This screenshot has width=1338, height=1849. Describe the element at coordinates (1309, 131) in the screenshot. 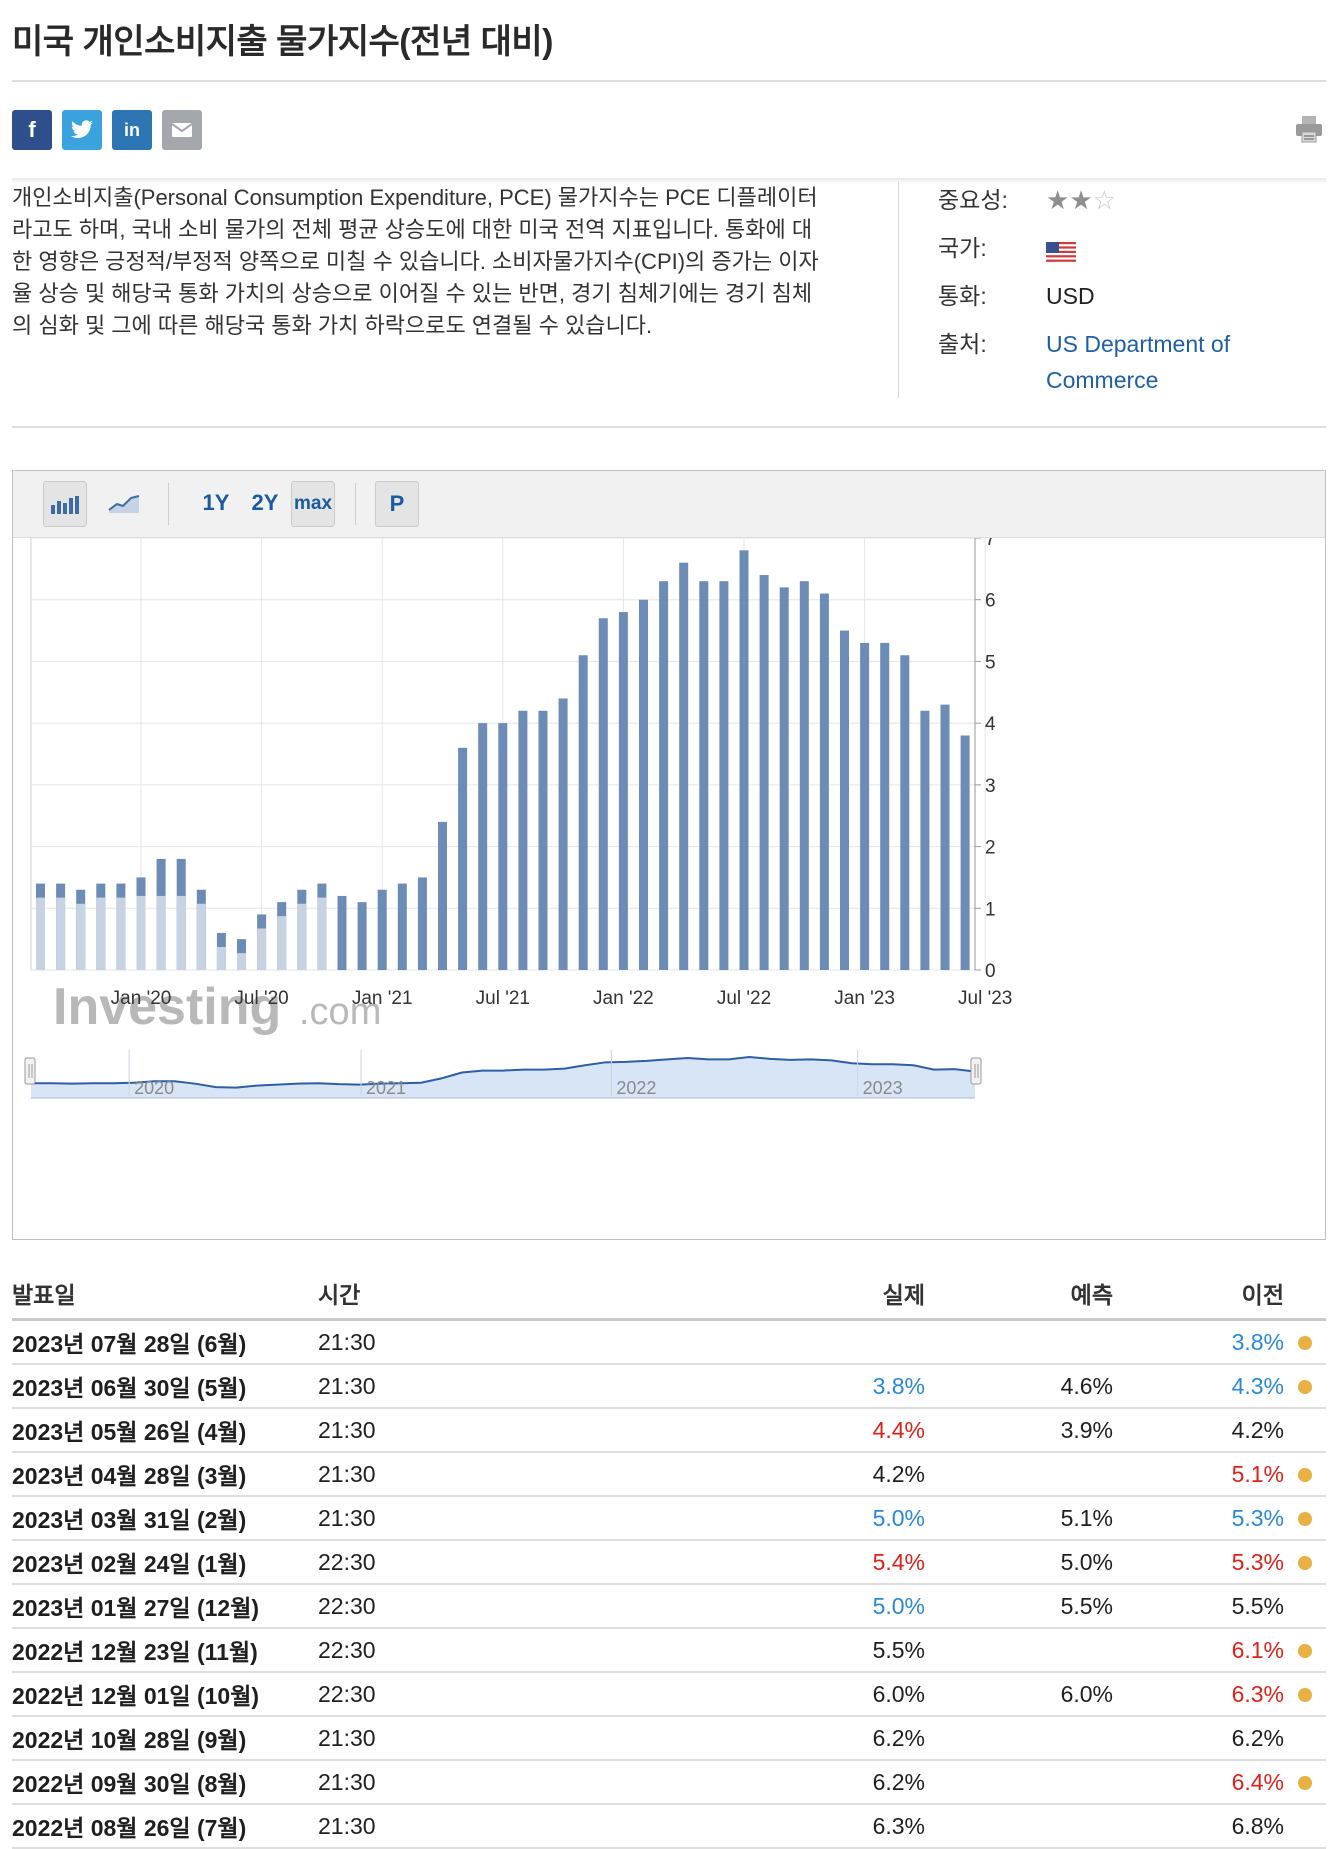

I see `print-icon` at that location.